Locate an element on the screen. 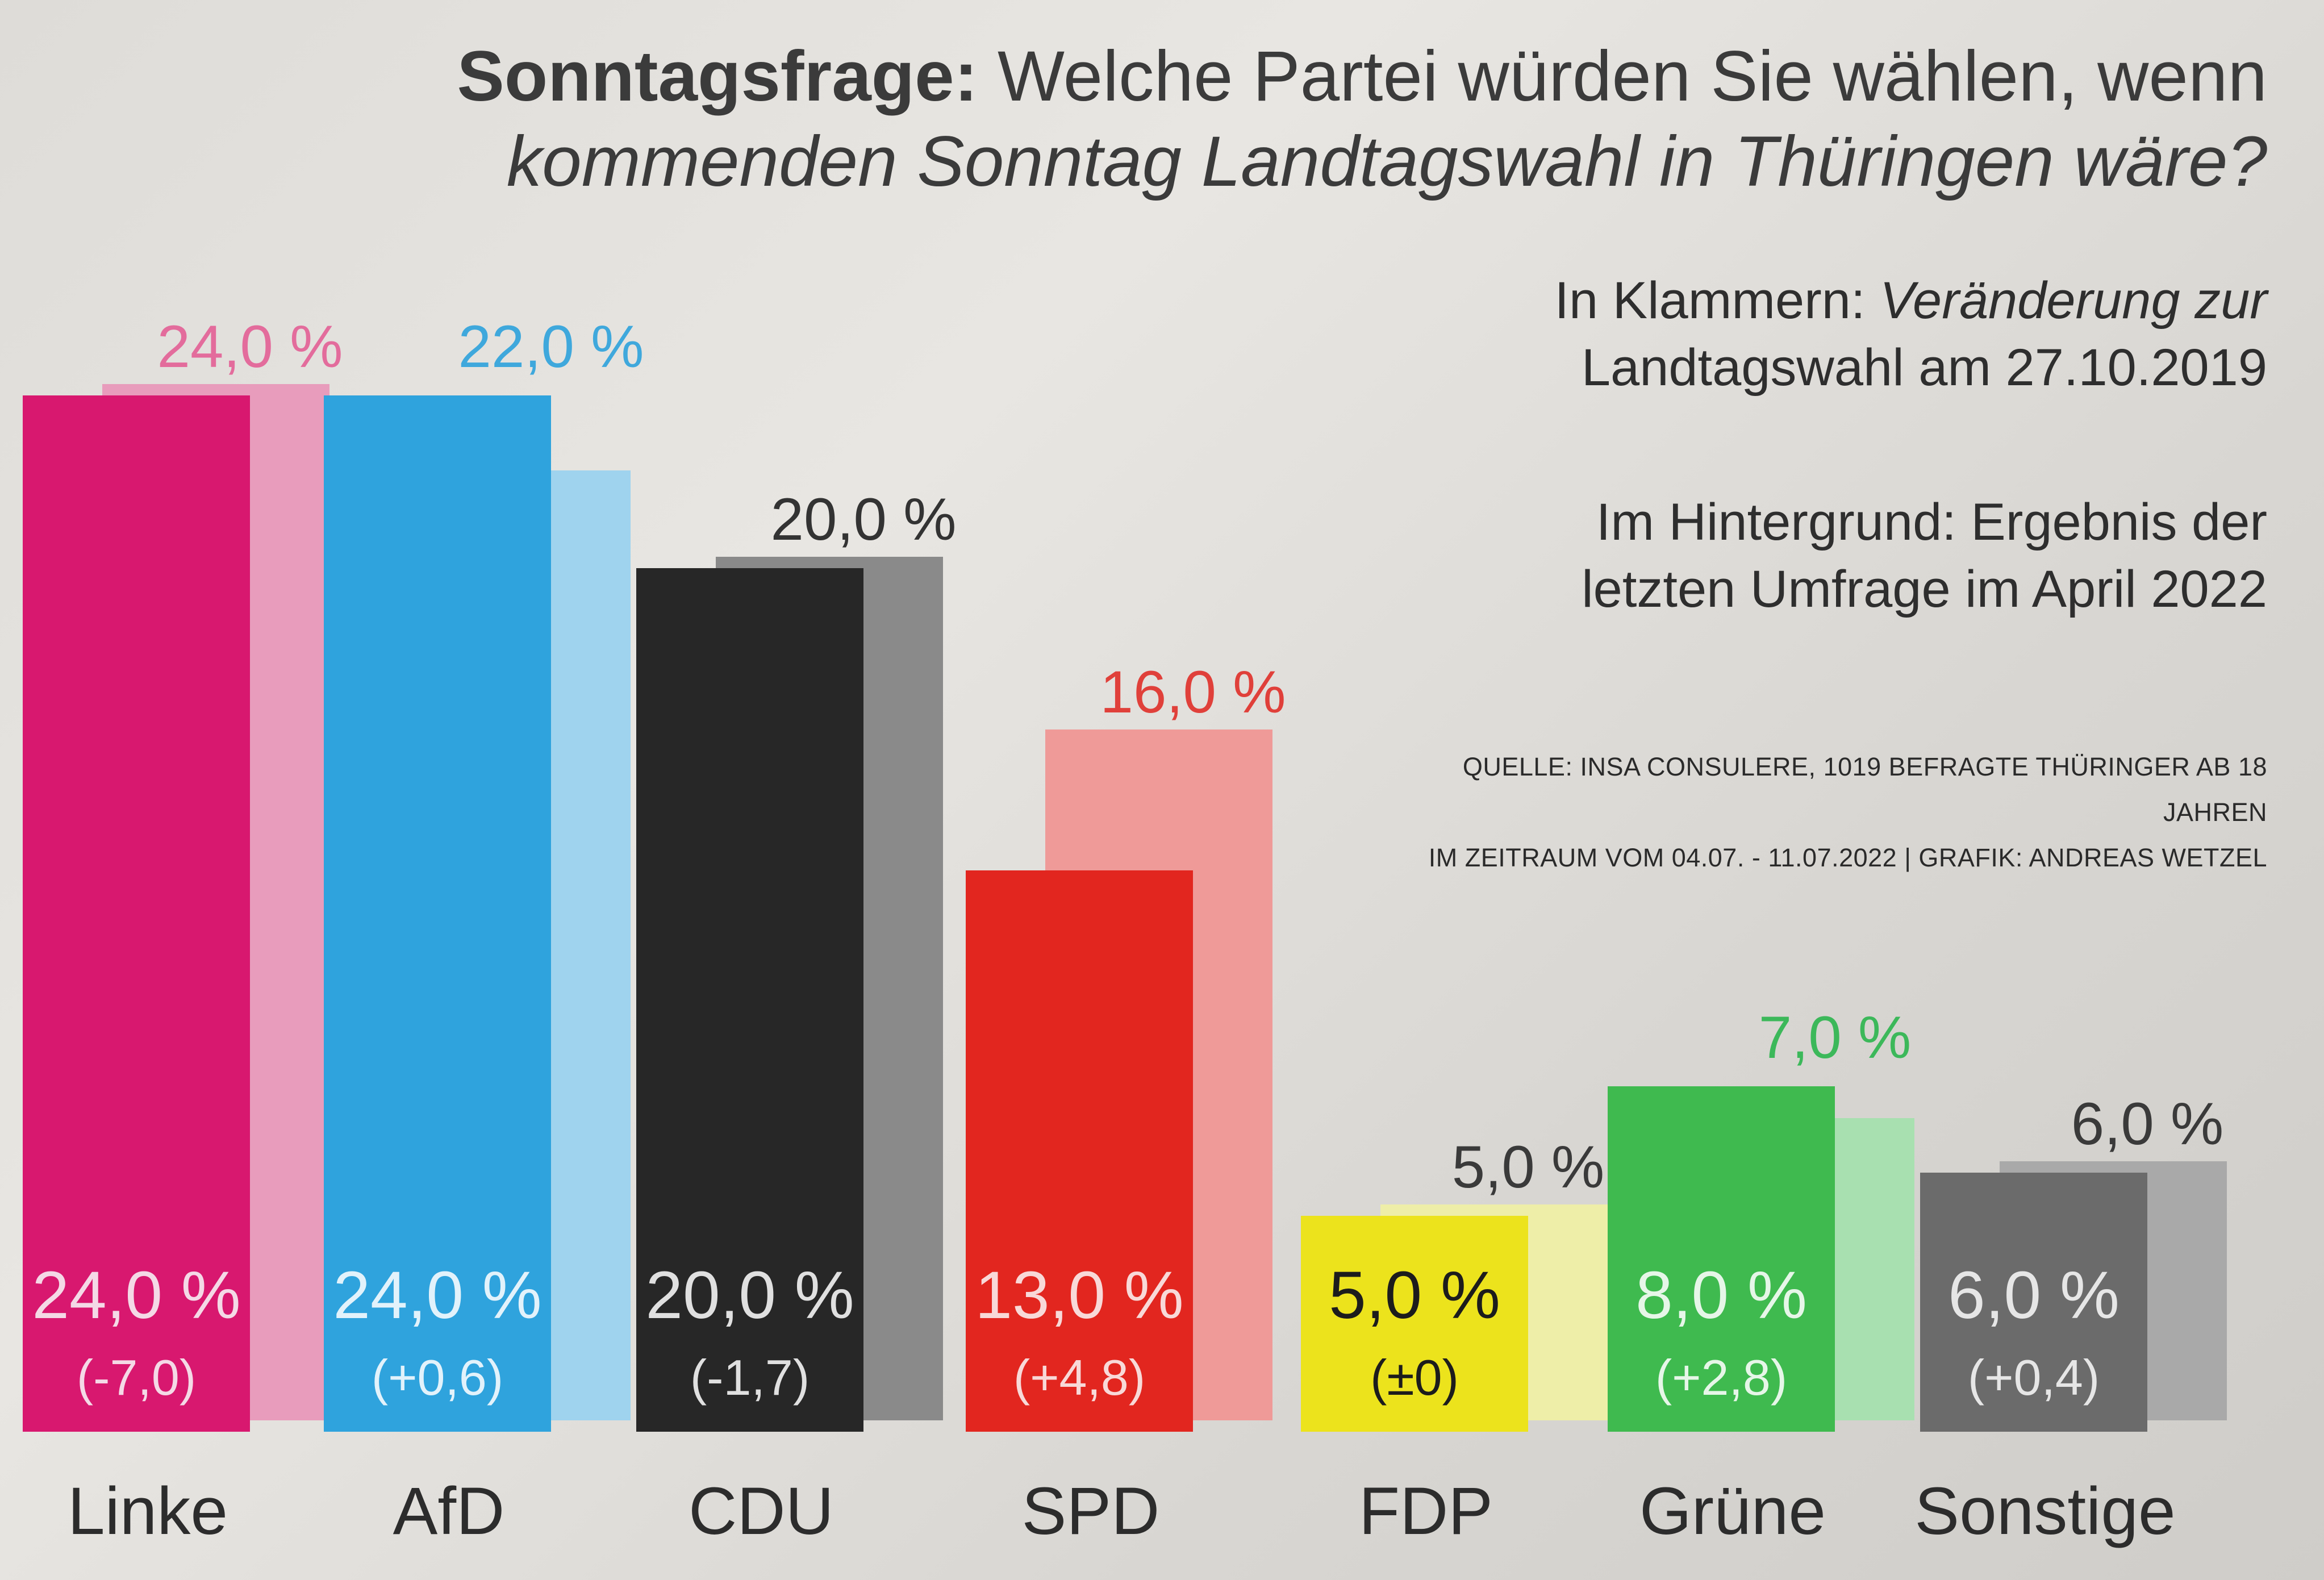 This screenshot has height=1580, width=2324. bar-value-label-afd: 24,0 % is located at coordinates (437, 1295).